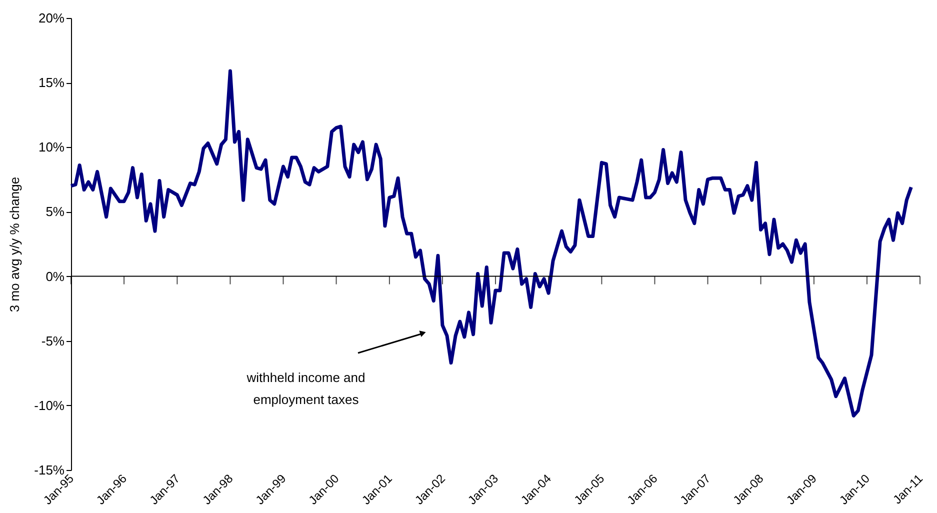  What do you see at coordinates (53, 340) in the screenshot?
I see `y-tick-label: -5%` at bounding box center [53, 340].